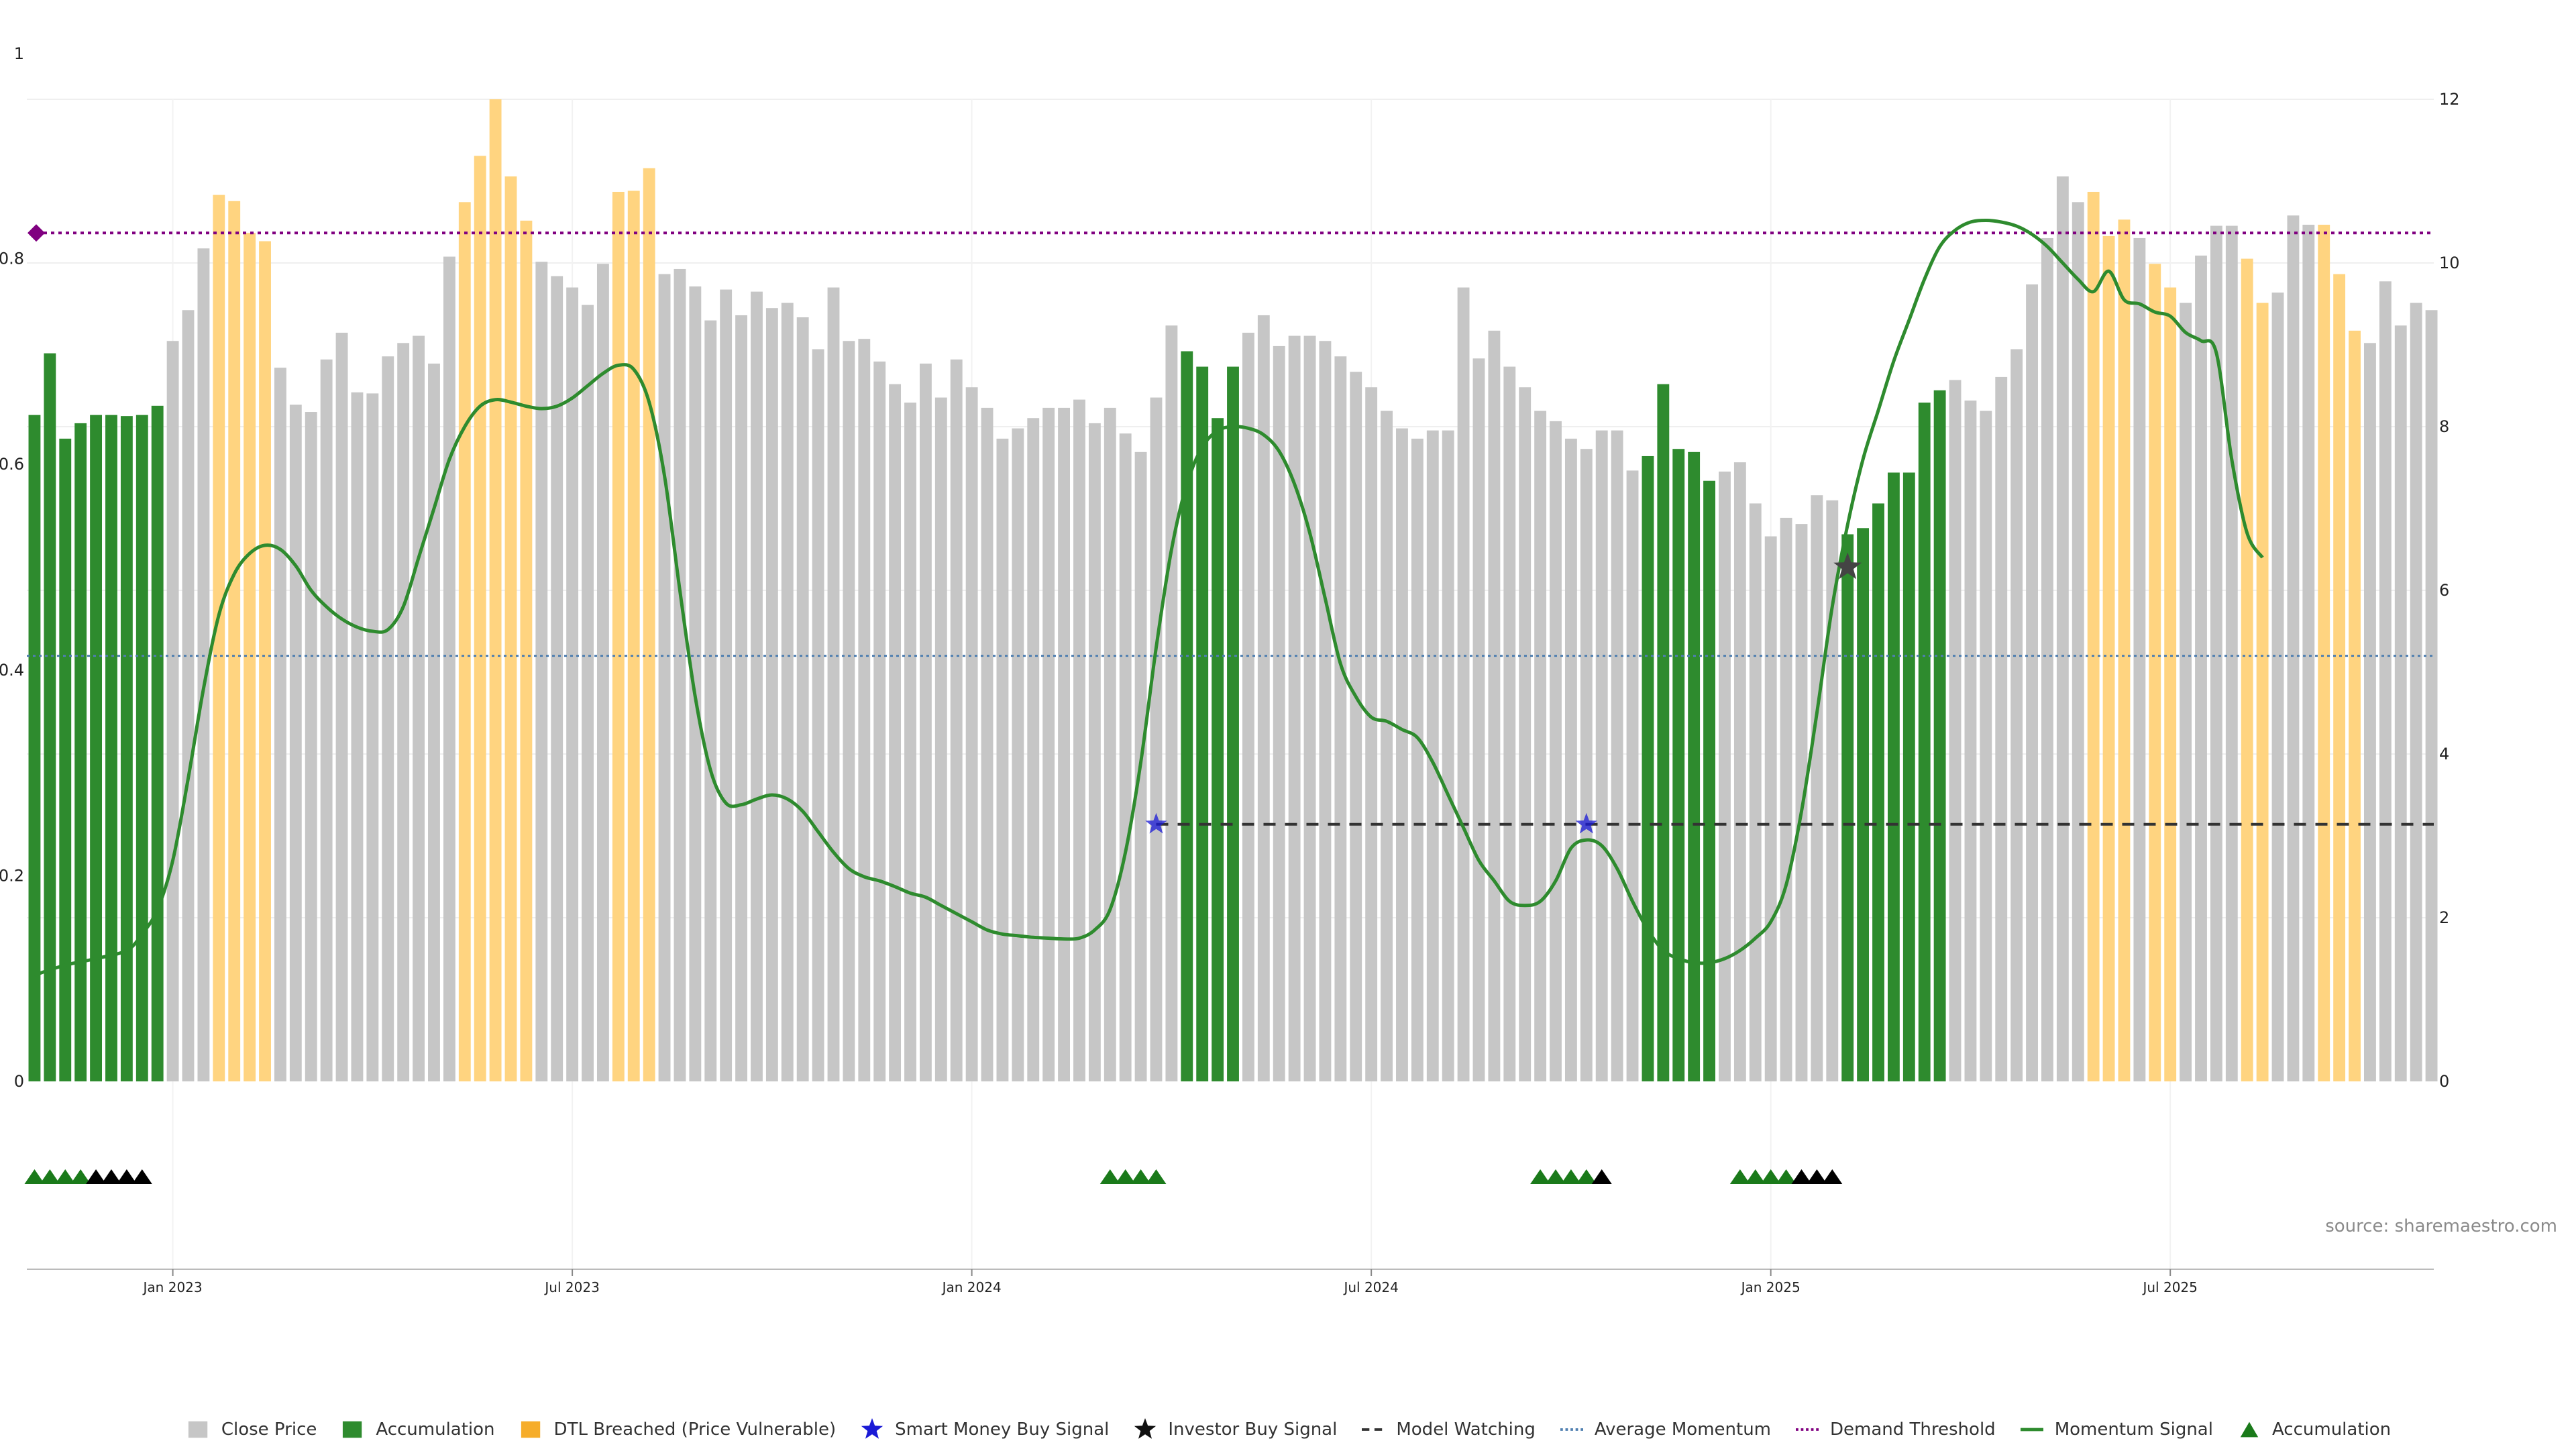 The height and width of the screenshot is (1449, 2576). I want to click on legend-item-close: Close Price, so click(251, 1429).